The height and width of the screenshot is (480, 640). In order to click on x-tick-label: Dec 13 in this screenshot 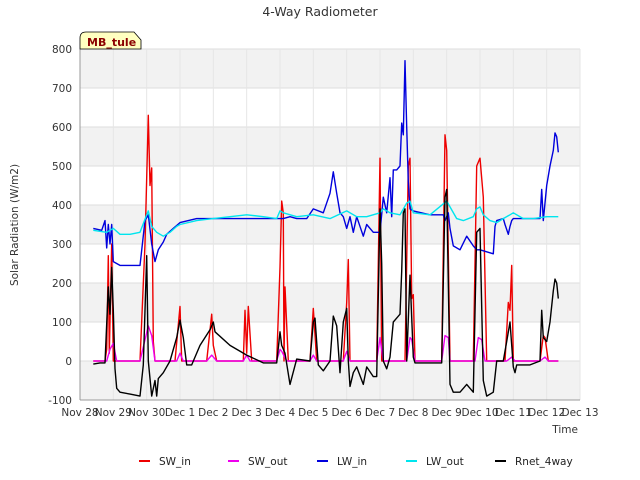, I will do `click(579, 413)`.